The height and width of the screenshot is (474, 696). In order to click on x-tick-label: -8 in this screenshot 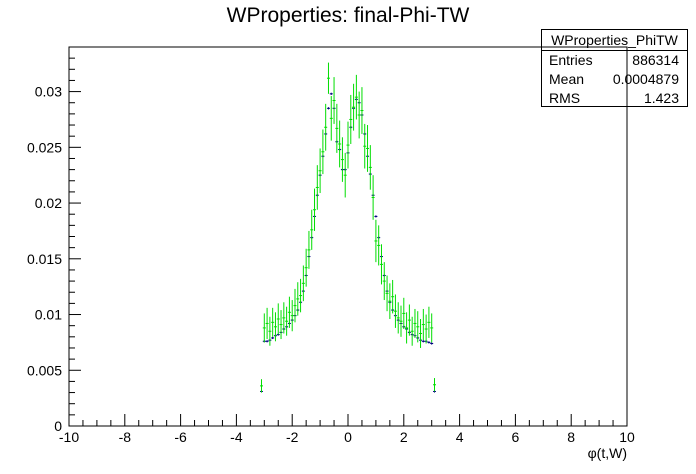, I will do `click(125, 437)`.